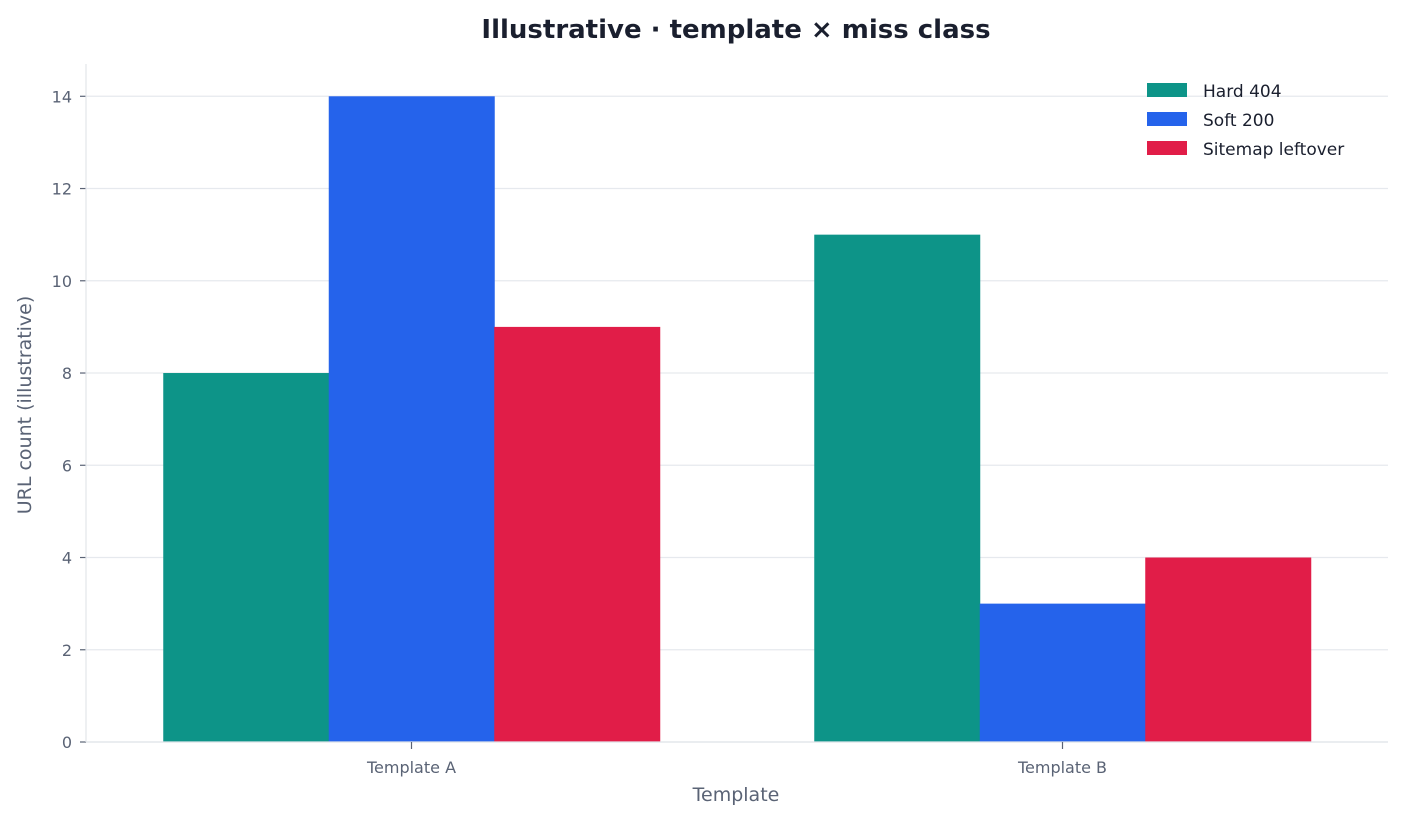 The image size is (1404, 821). I want to click on x-tick-label: Template A, so click(411, 767).